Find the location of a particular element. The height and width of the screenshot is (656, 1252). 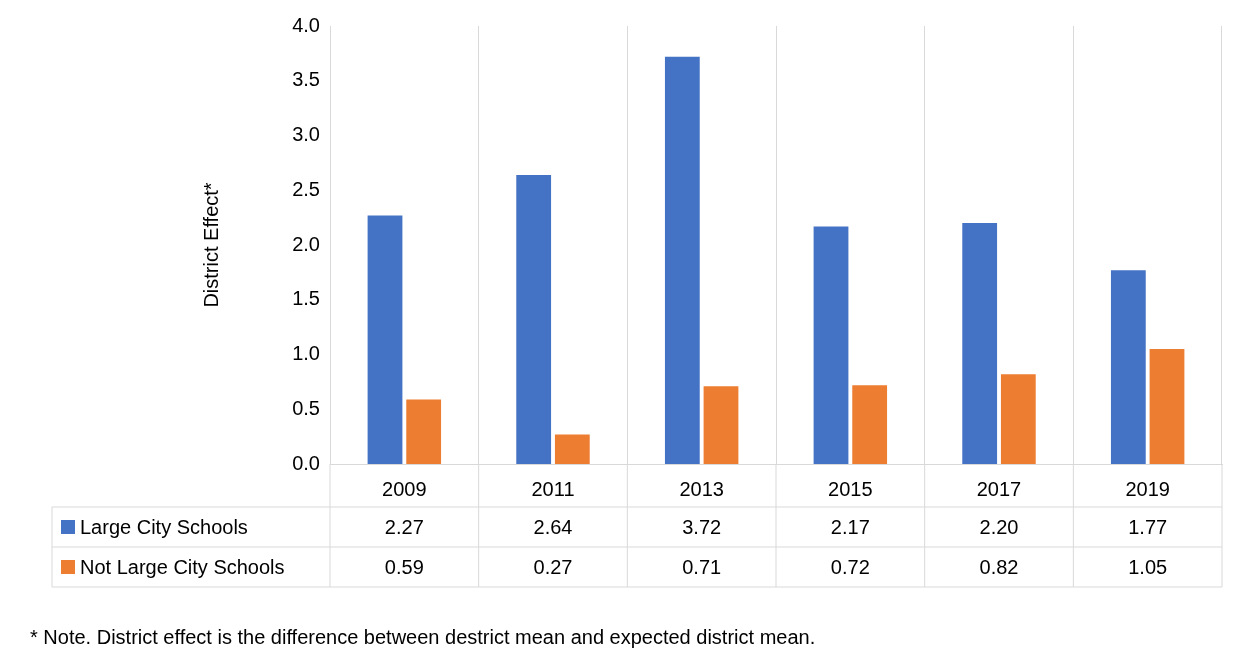

y-tick-label: 1.5 is located at coordinates (306, 298).